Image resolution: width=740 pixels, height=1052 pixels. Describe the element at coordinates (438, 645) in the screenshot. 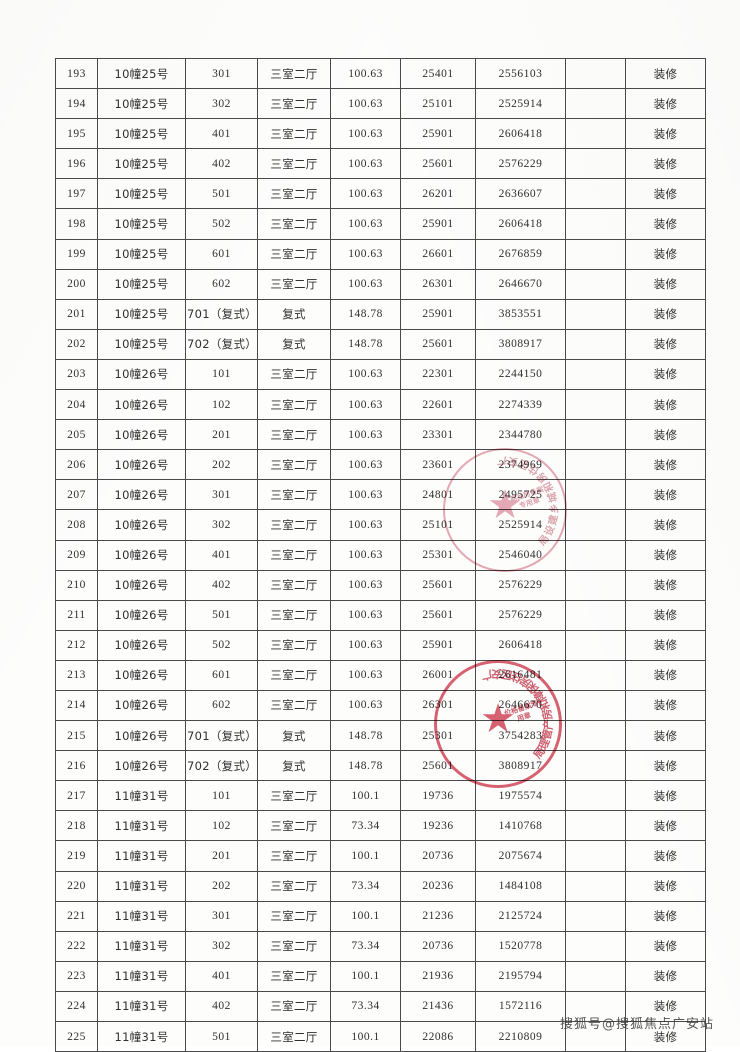

I see `table-cell: 25901` at that location.